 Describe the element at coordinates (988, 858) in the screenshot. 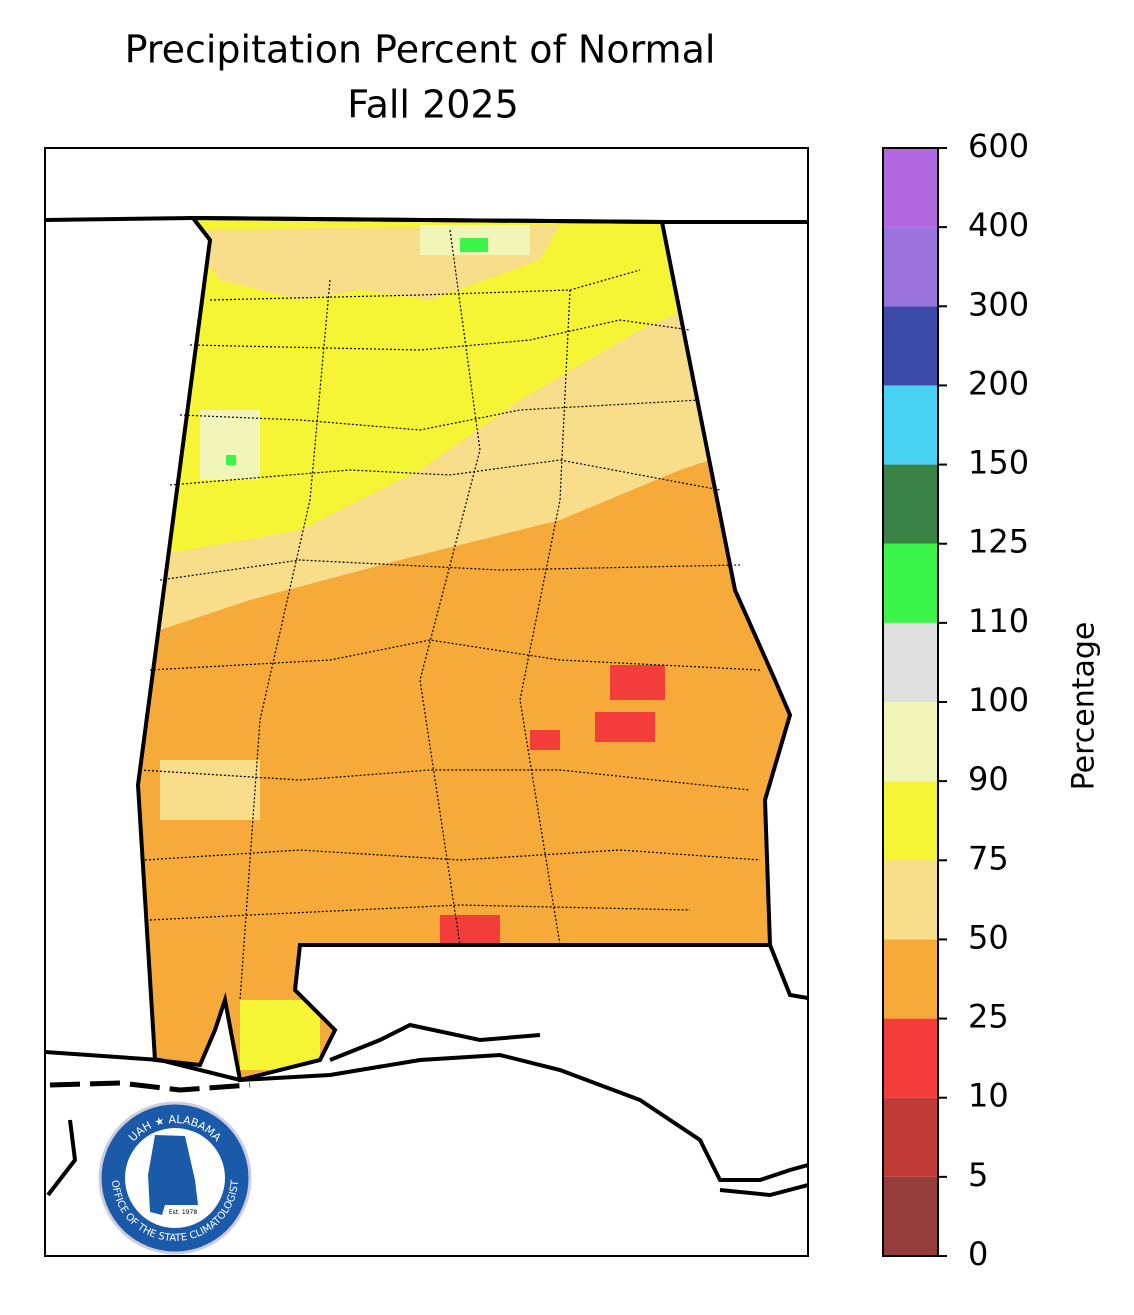

I see `colorbar-tick-label: 75` at that location.